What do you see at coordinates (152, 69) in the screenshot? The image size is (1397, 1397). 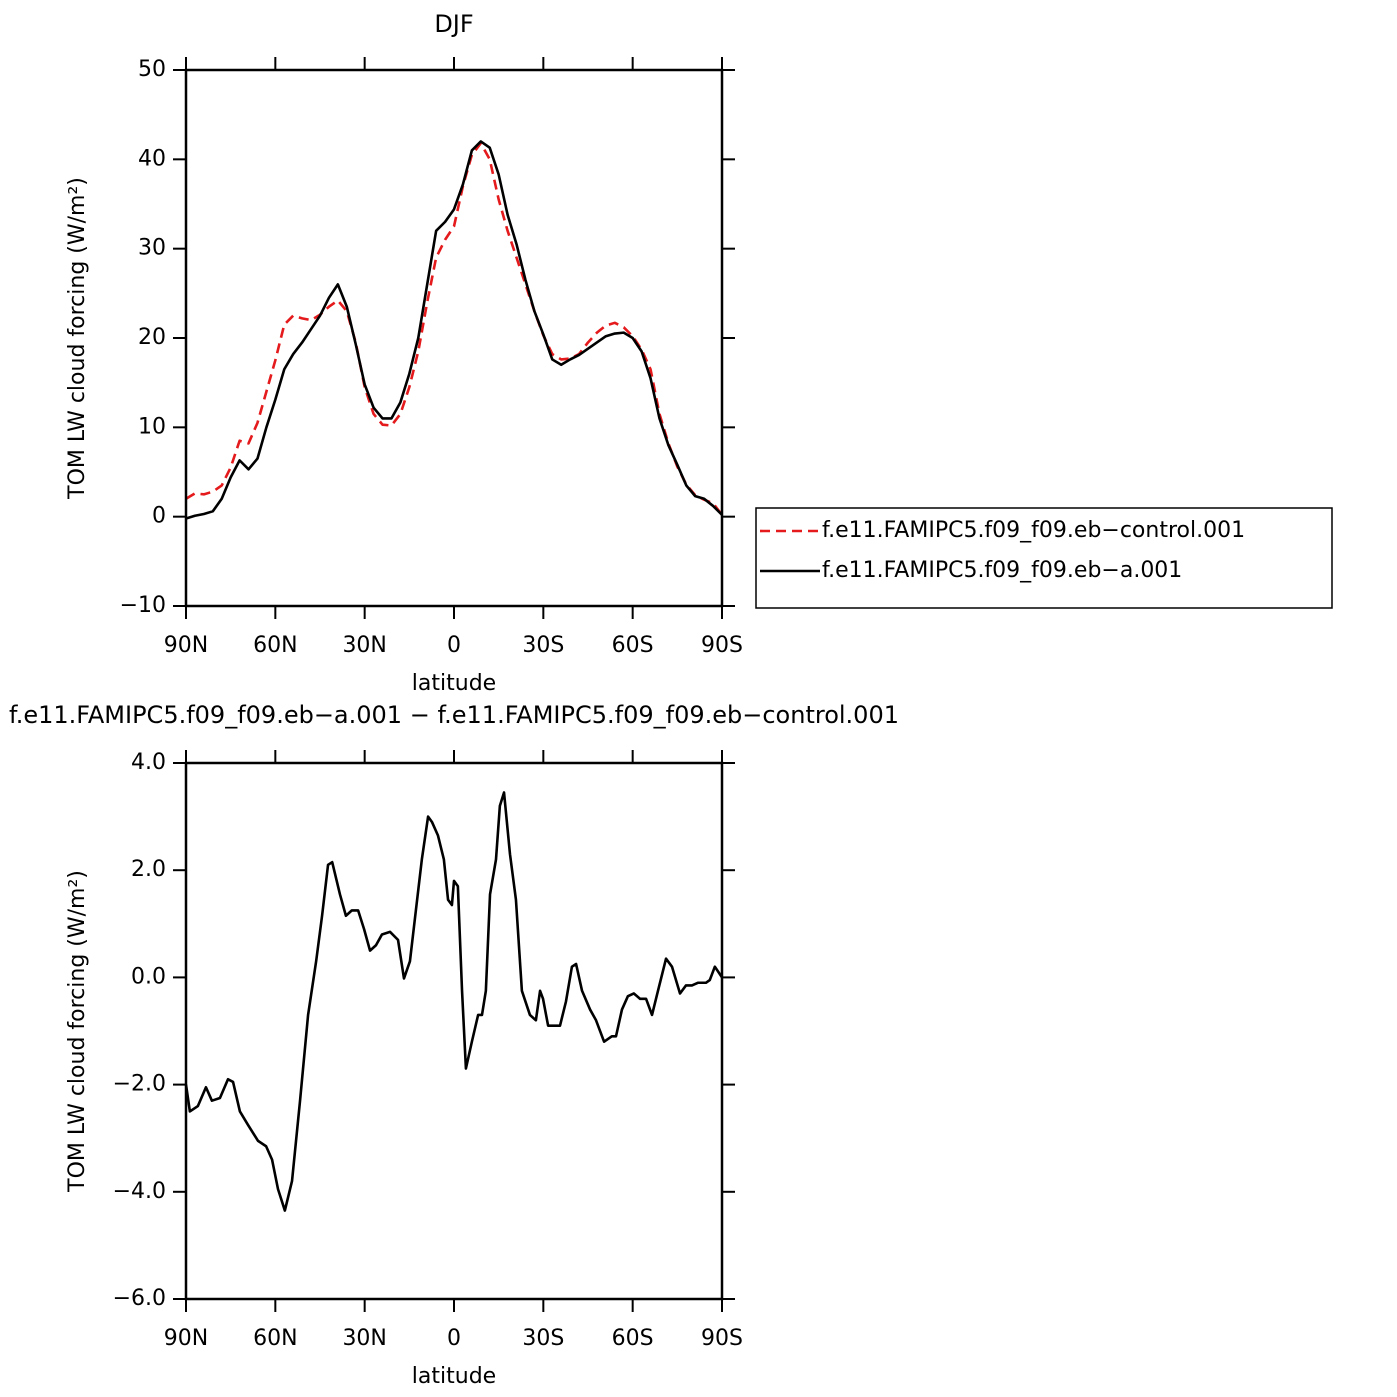 I see `y-tick-label: 50` at bounding box center [152, 69].